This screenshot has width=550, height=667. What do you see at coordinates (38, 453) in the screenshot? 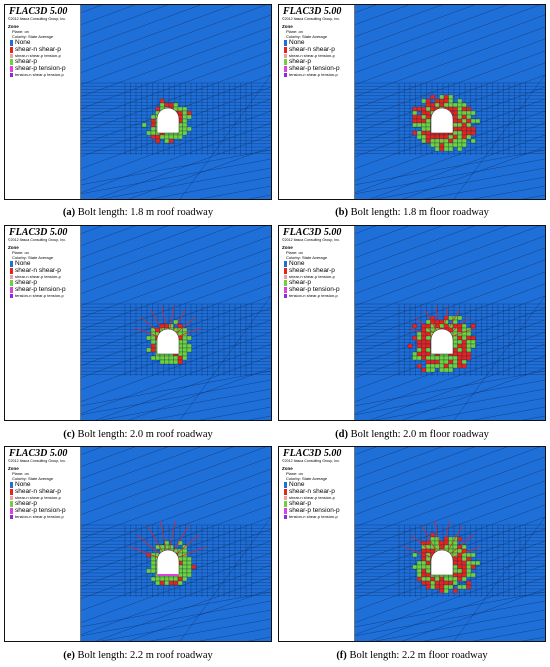
I see `legend-title: FLAC3D 5.00` at bounding box center [38, 453].